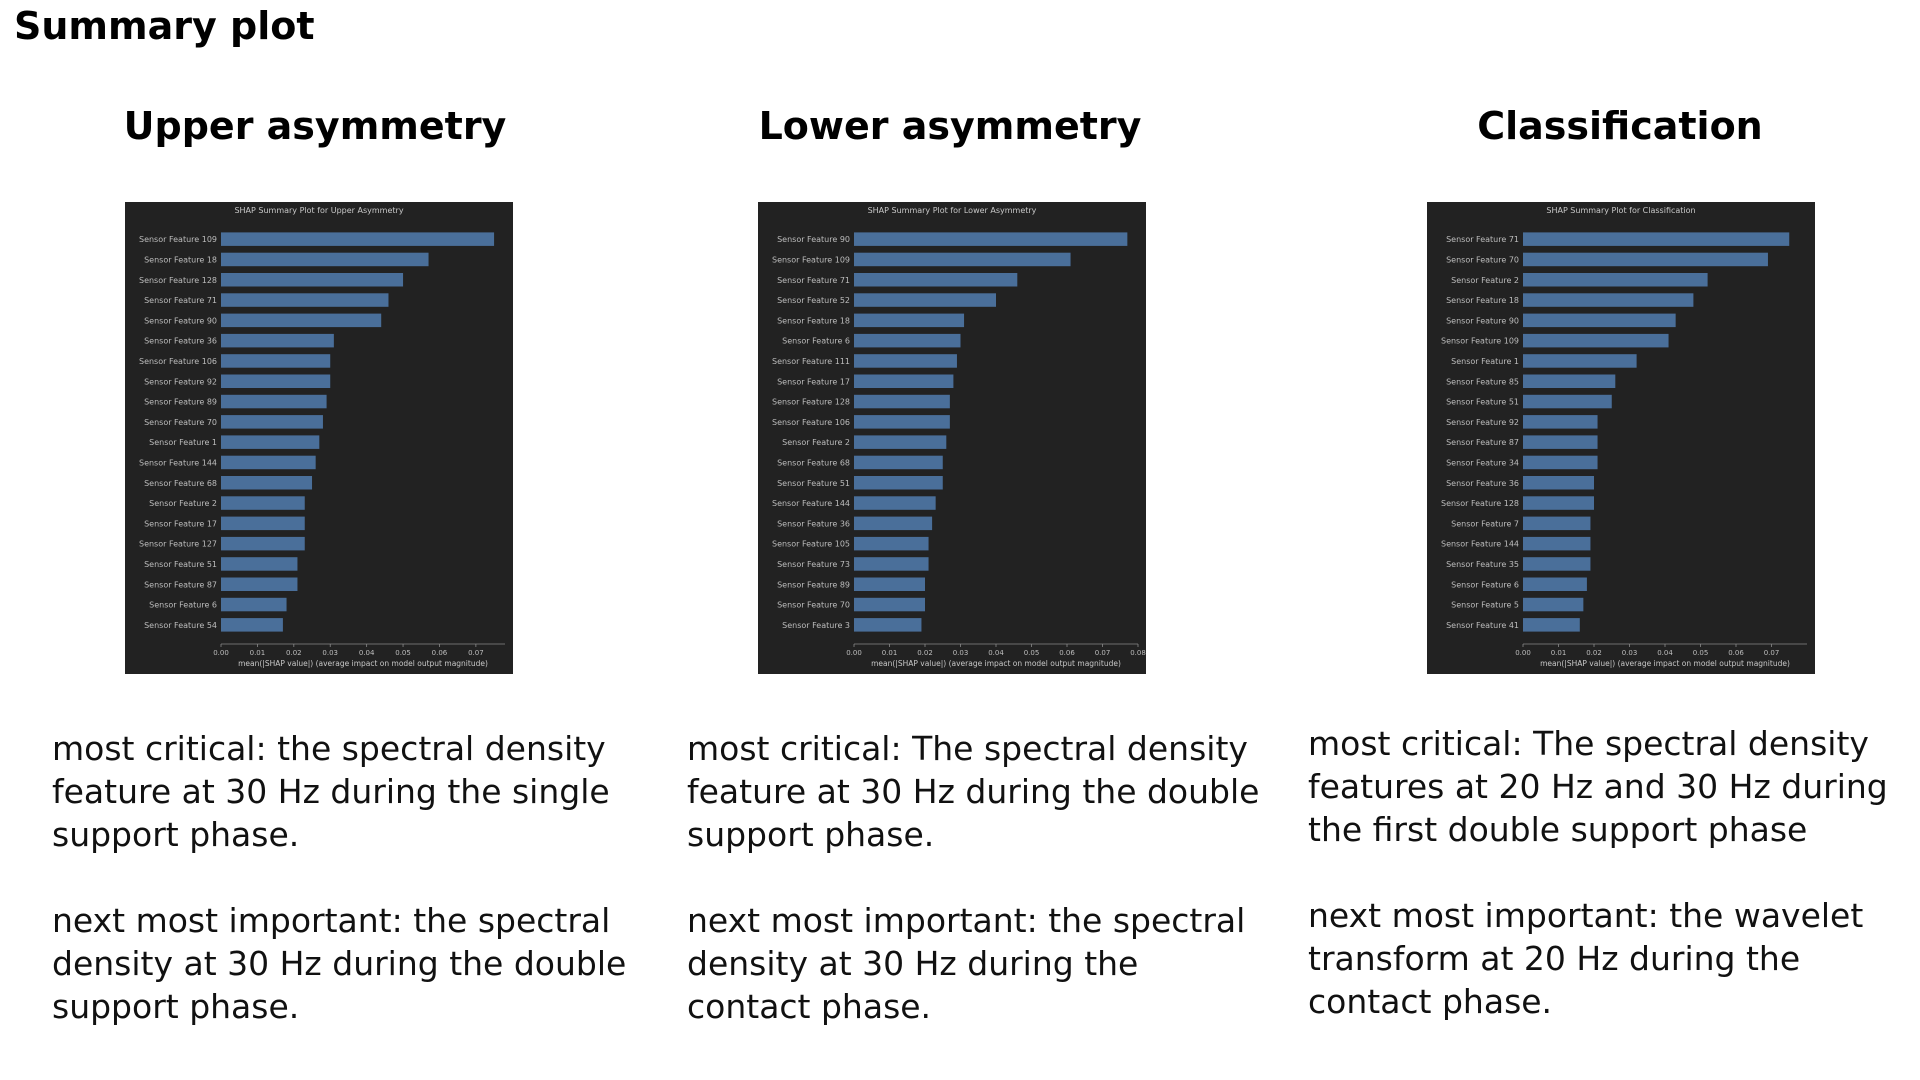 This screenshot has height=1080, width=1920. I want to click on page-title: Summary plot, so click(164, 26).